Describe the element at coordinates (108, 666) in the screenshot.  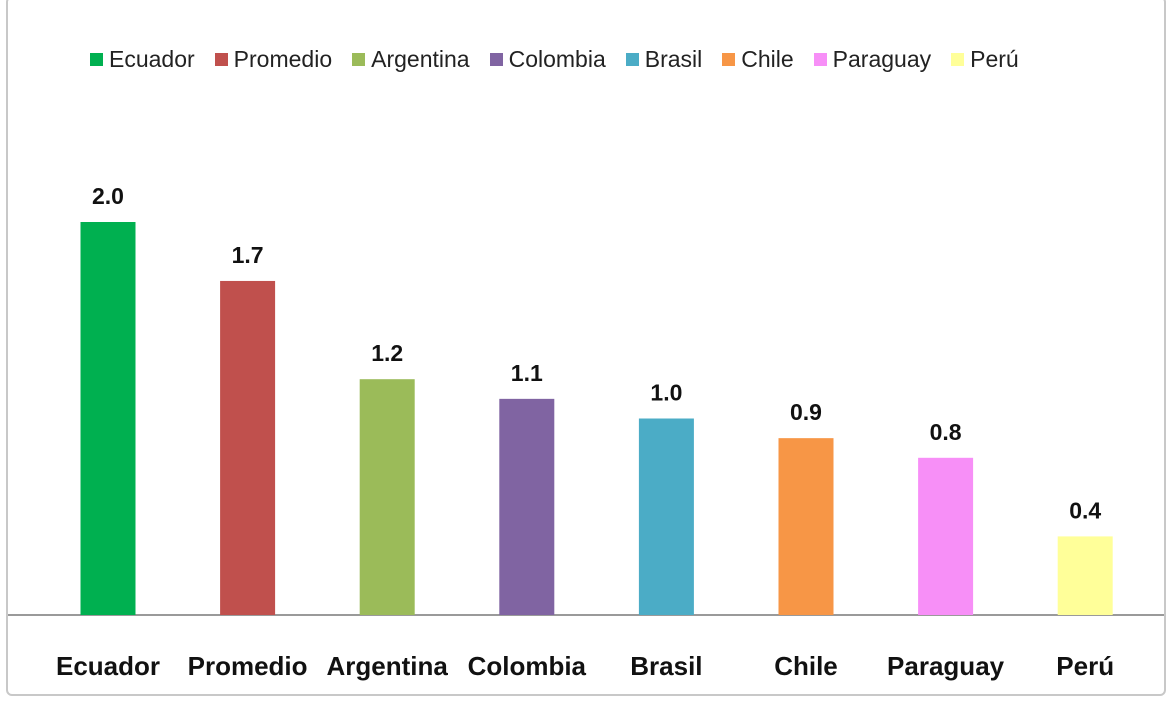
I see `category-label: Ecuador` at that location.